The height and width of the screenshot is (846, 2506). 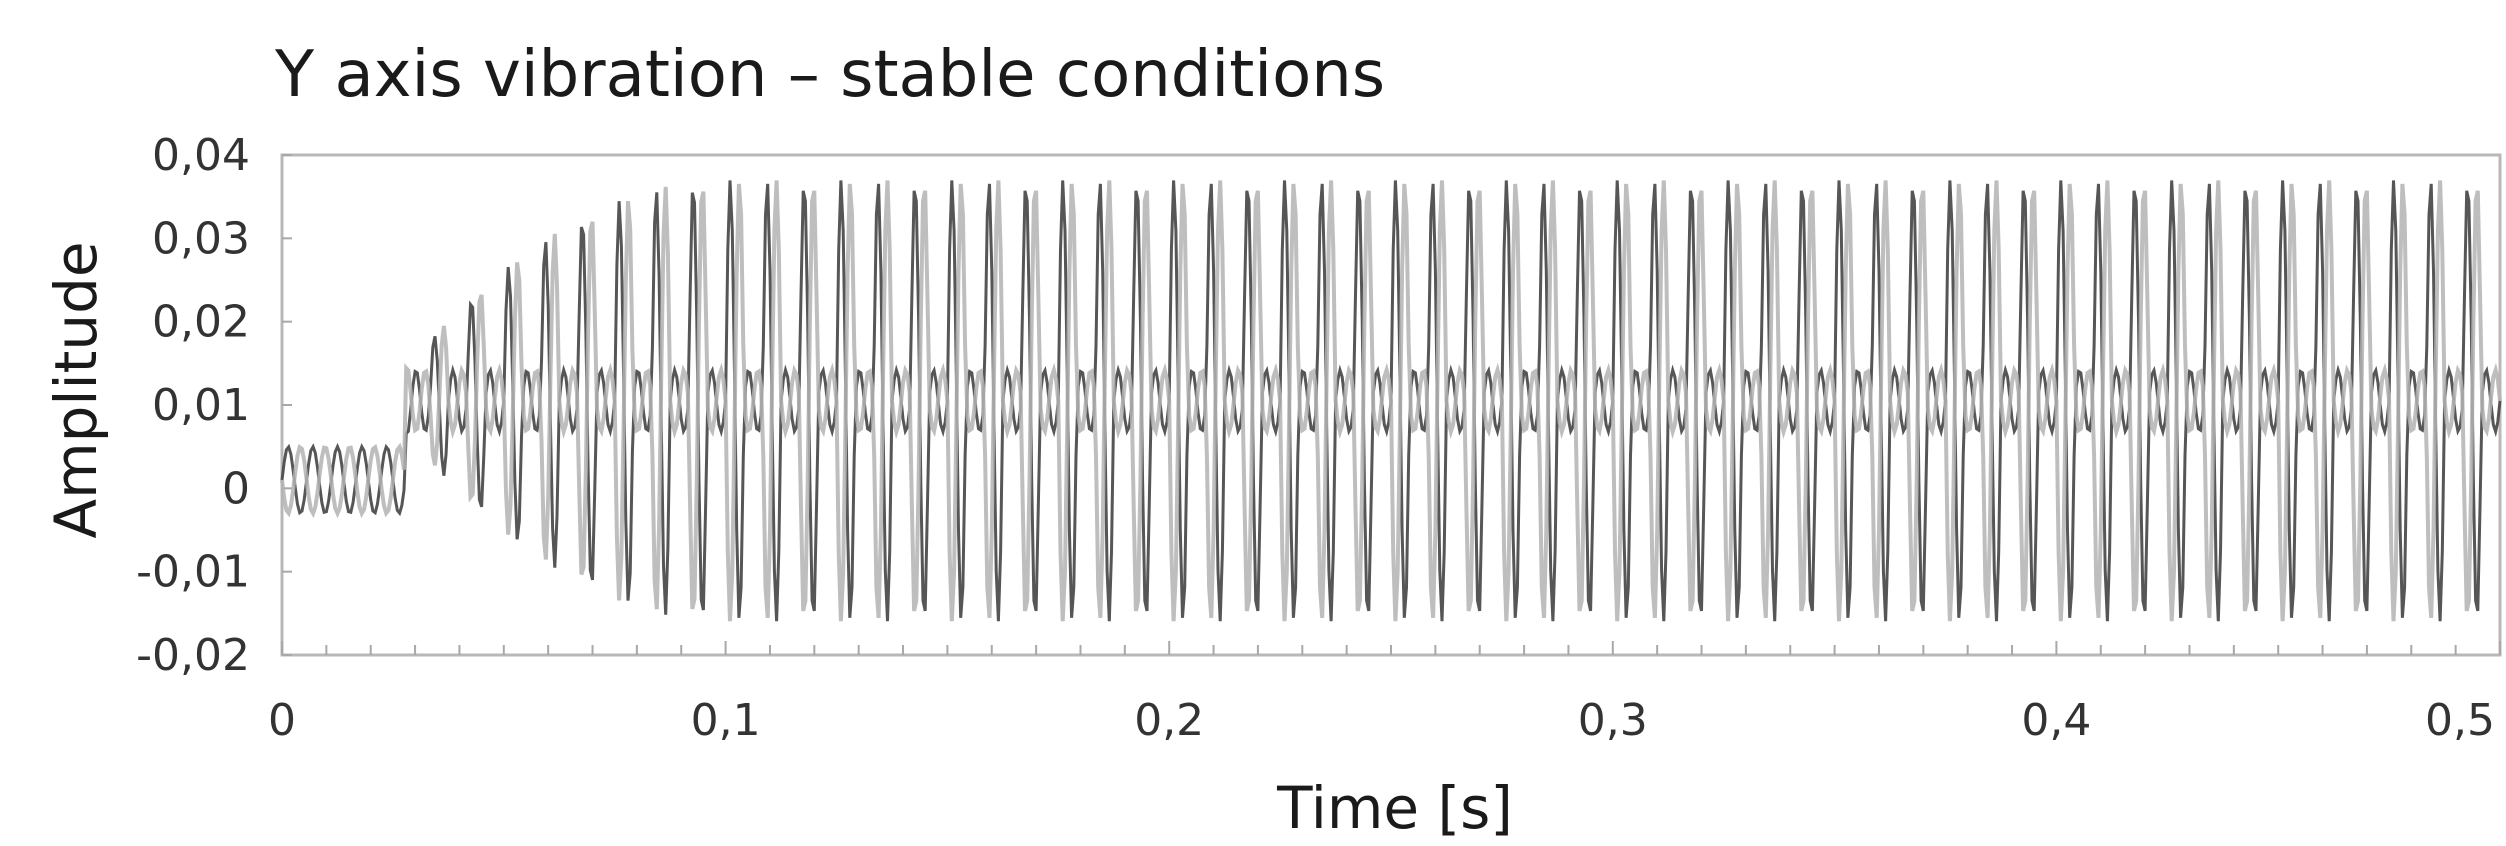 I want to click on x-tick-label: 0,3, so click(x=1613, y=720).